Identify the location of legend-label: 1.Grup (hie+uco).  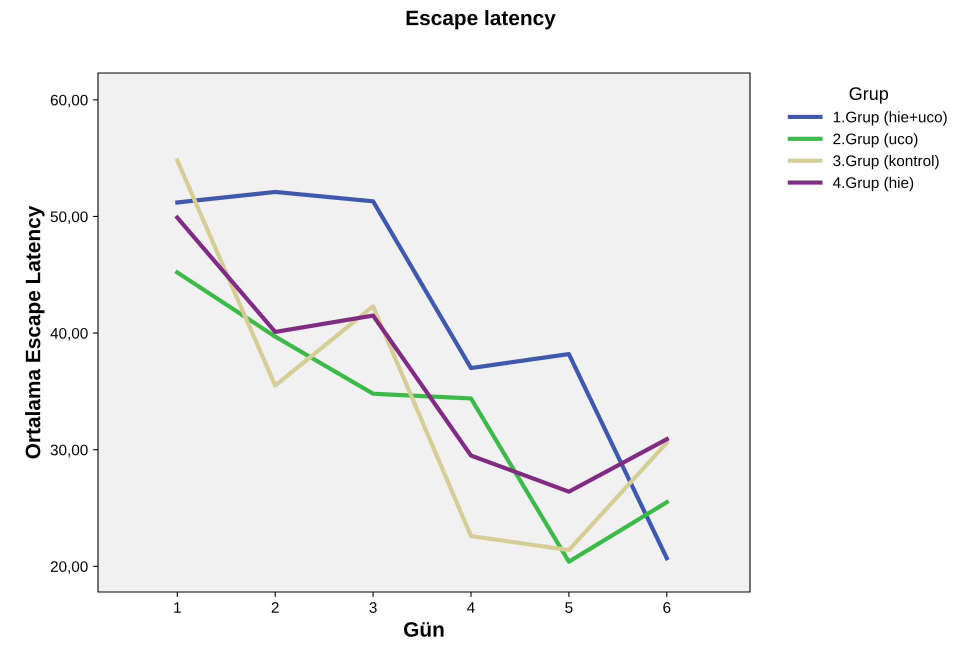
(890, 118).